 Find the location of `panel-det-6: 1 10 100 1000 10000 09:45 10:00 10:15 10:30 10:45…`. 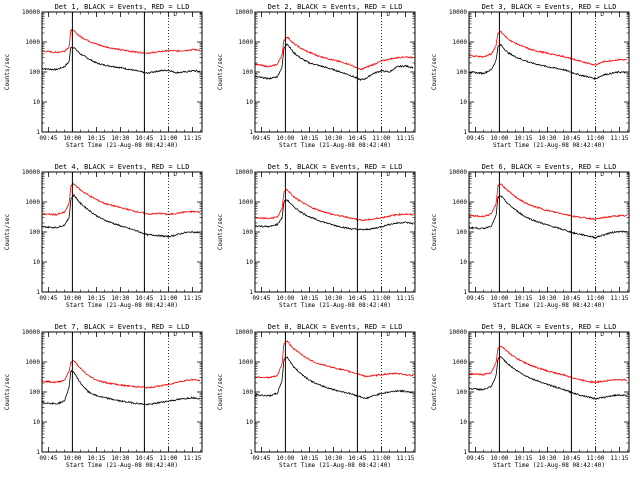

panel-det-6: 1 10 100 1000 10000 09:45 10:00 10:15 10:30 10:45… is located at coordinates (530, 236).